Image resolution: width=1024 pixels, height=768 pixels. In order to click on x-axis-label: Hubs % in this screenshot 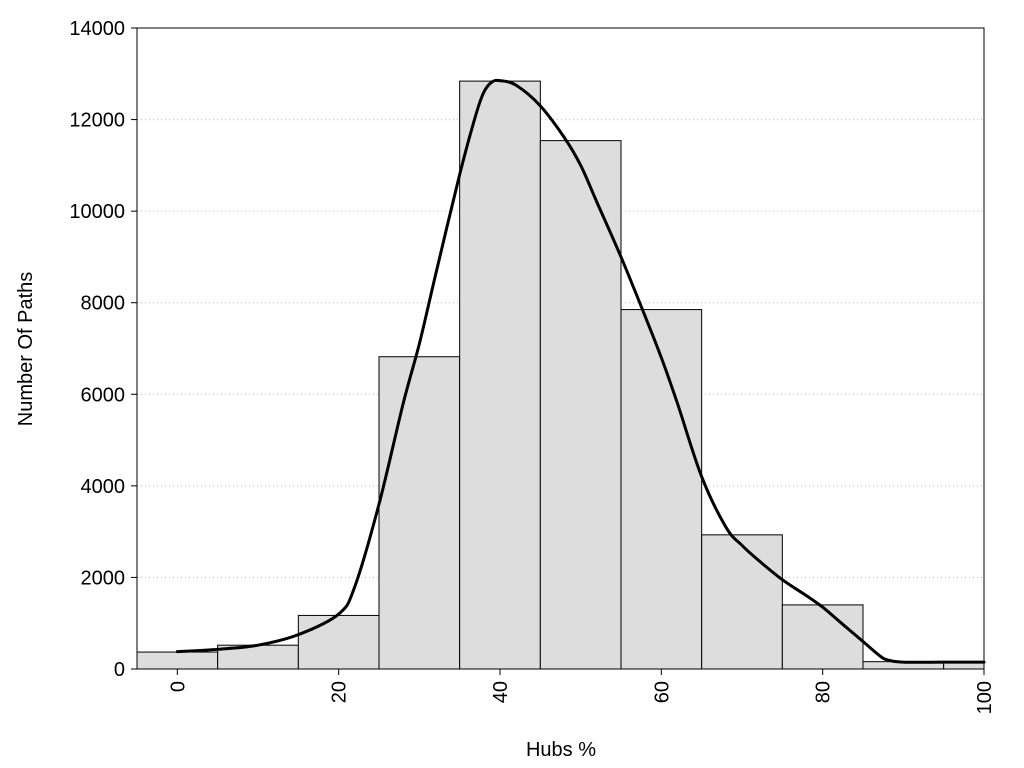, I will do `click(561, 750)`.